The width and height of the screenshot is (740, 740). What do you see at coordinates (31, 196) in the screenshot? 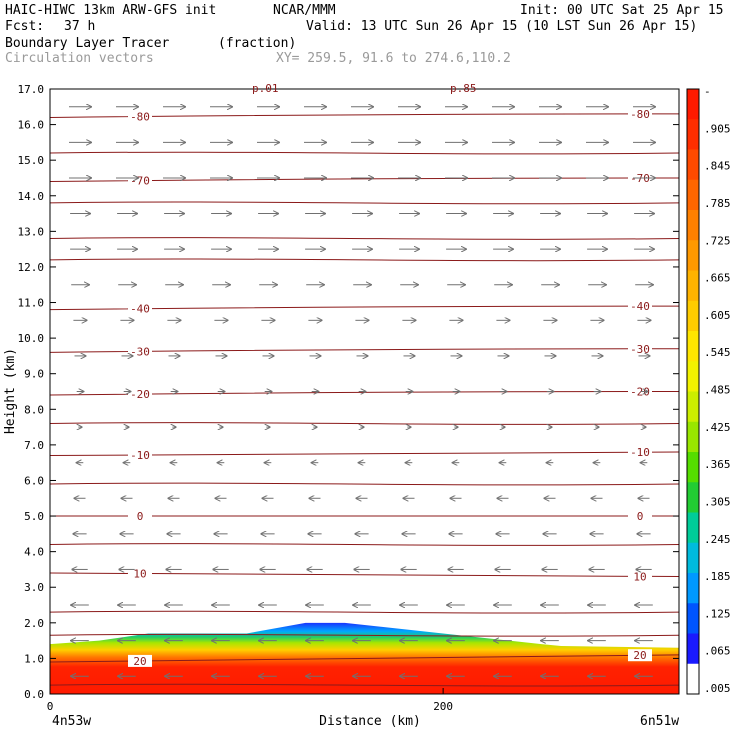
I see `y-tick-label: 14.0` at bounding box center [31, 196].